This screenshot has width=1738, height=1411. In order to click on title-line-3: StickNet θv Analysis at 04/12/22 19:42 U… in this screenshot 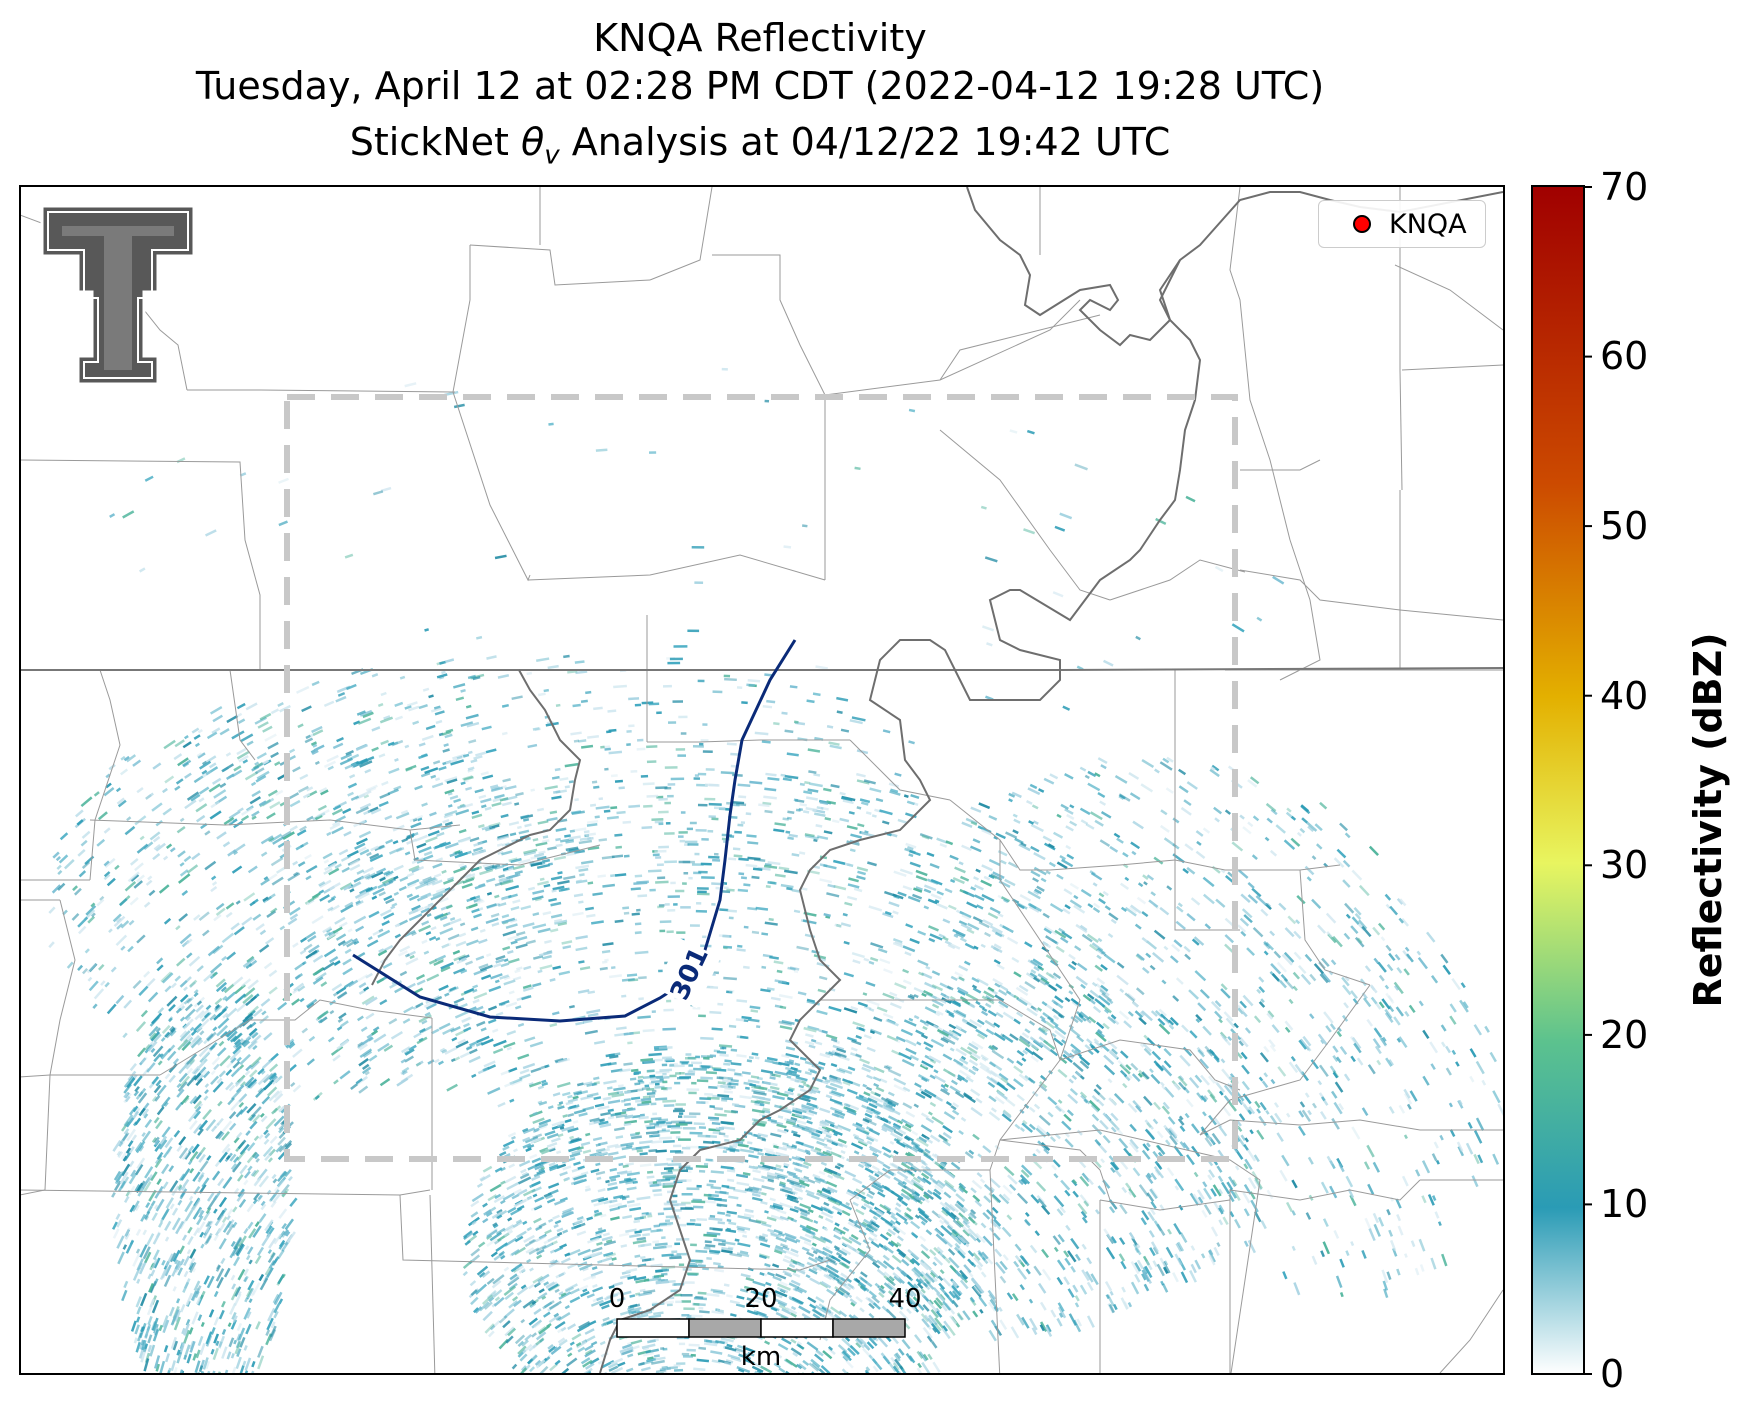, I will do `click(760, 149)`.